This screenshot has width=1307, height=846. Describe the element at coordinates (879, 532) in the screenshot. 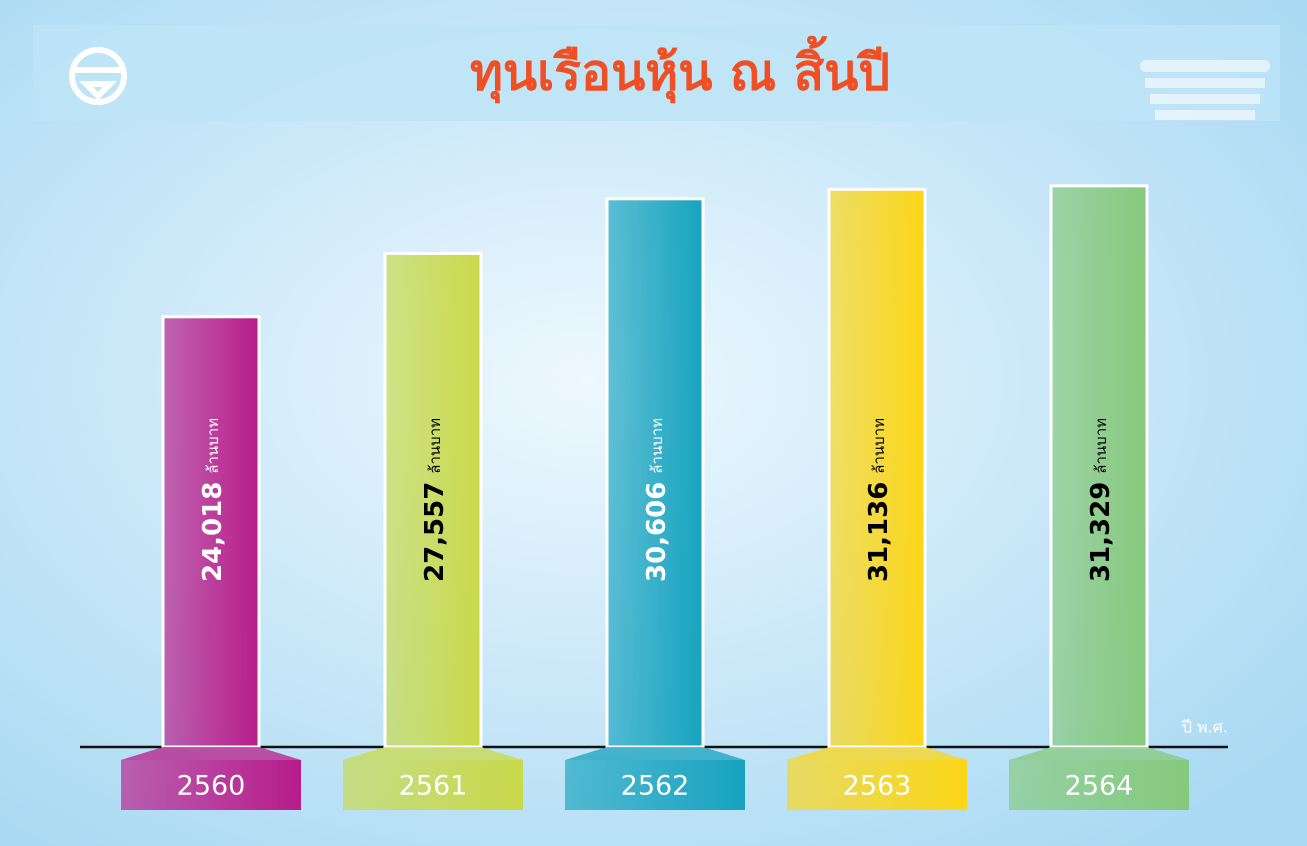

I see `value-label: 31,136` at that location.